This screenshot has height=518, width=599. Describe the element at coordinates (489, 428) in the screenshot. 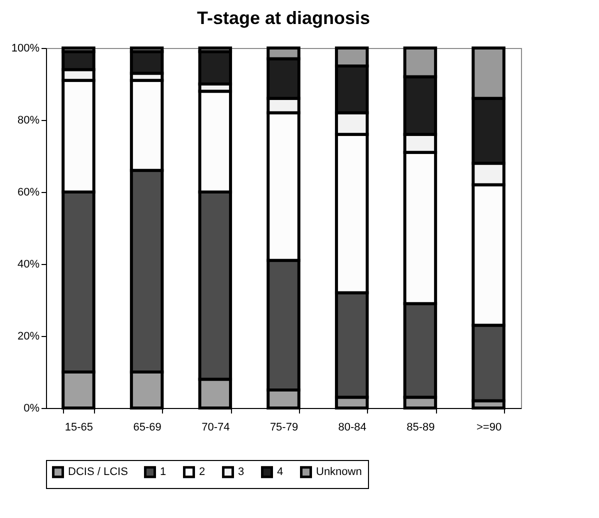

I see `x-tick-label: >=90` at that location.